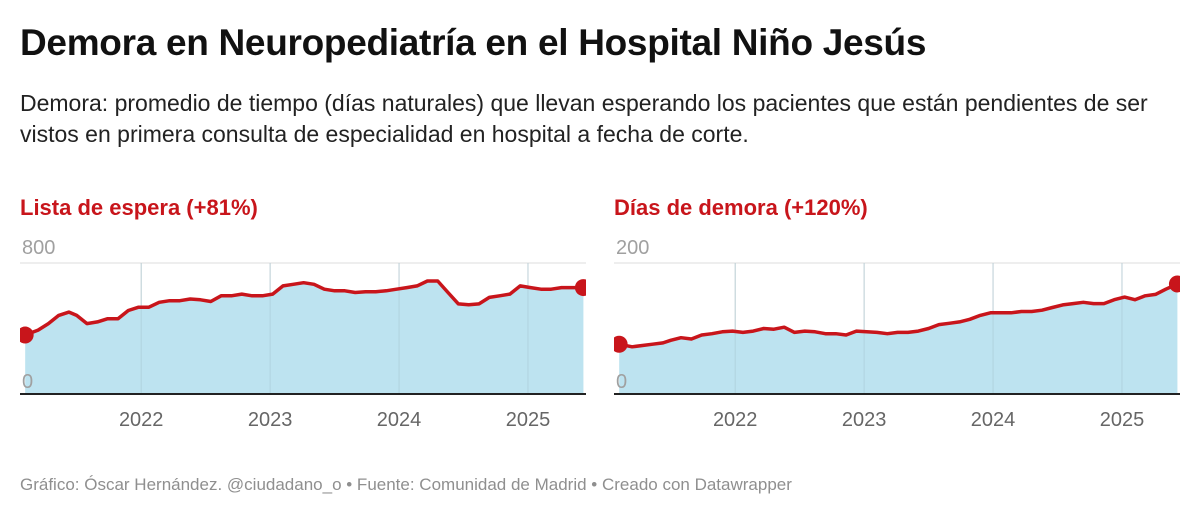  I want to click on y-tick-label-max: 200, so click(632, 248).